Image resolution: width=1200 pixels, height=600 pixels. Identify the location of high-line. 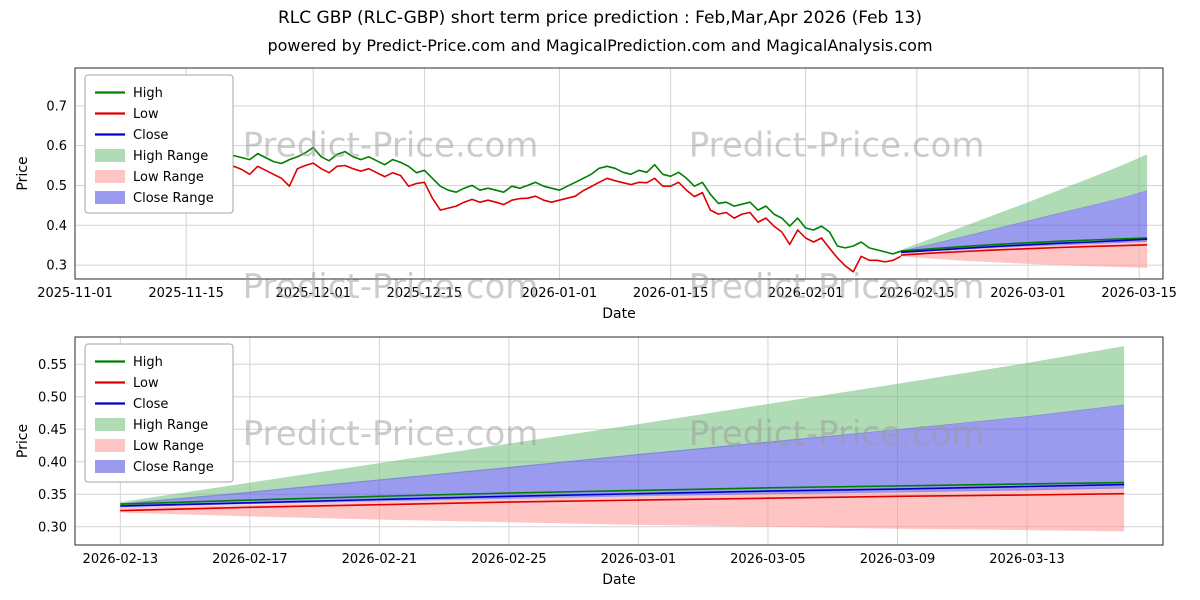
(622, 493).